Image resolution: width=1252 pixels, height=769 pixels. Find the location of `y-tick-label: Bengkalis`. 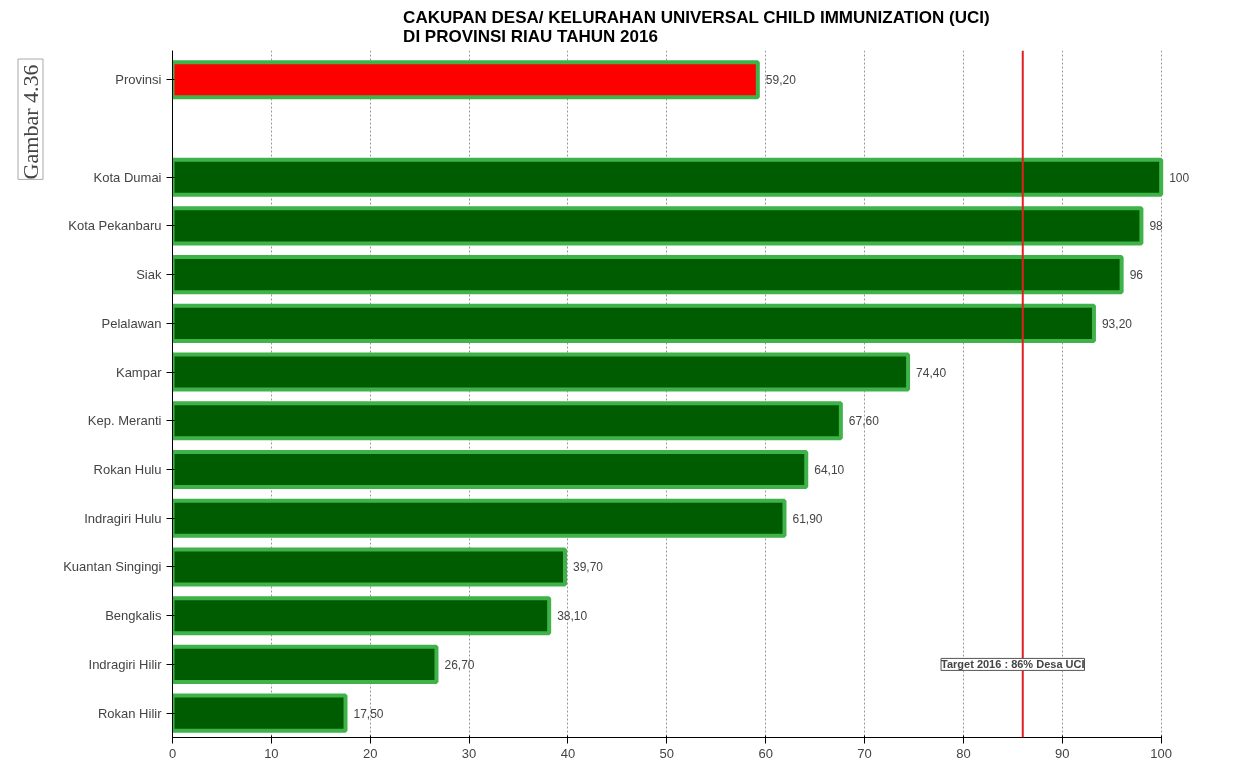

y-tick-label: Bengkalis is located at coordinates (133, 616).